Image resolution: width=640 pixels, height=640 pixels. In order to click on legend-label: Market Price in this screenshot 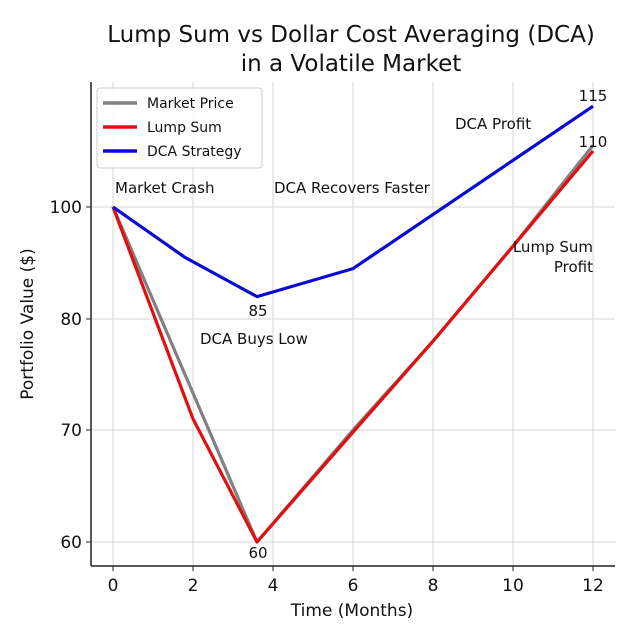, I will do `click(190, 104)`.